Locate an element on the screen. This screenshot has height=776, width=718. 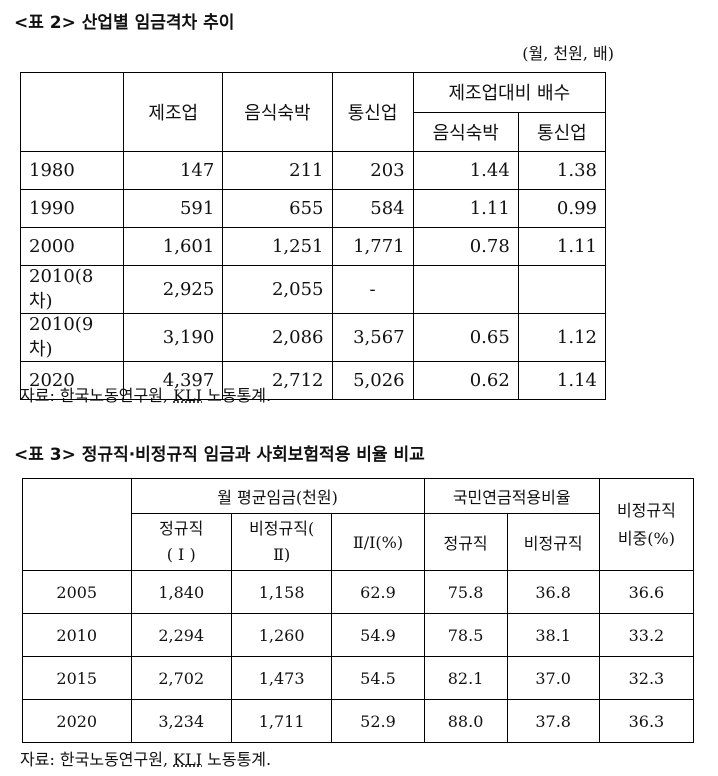
regular-line2: ( Ⅰ ) is located at coordinates (181, 554).